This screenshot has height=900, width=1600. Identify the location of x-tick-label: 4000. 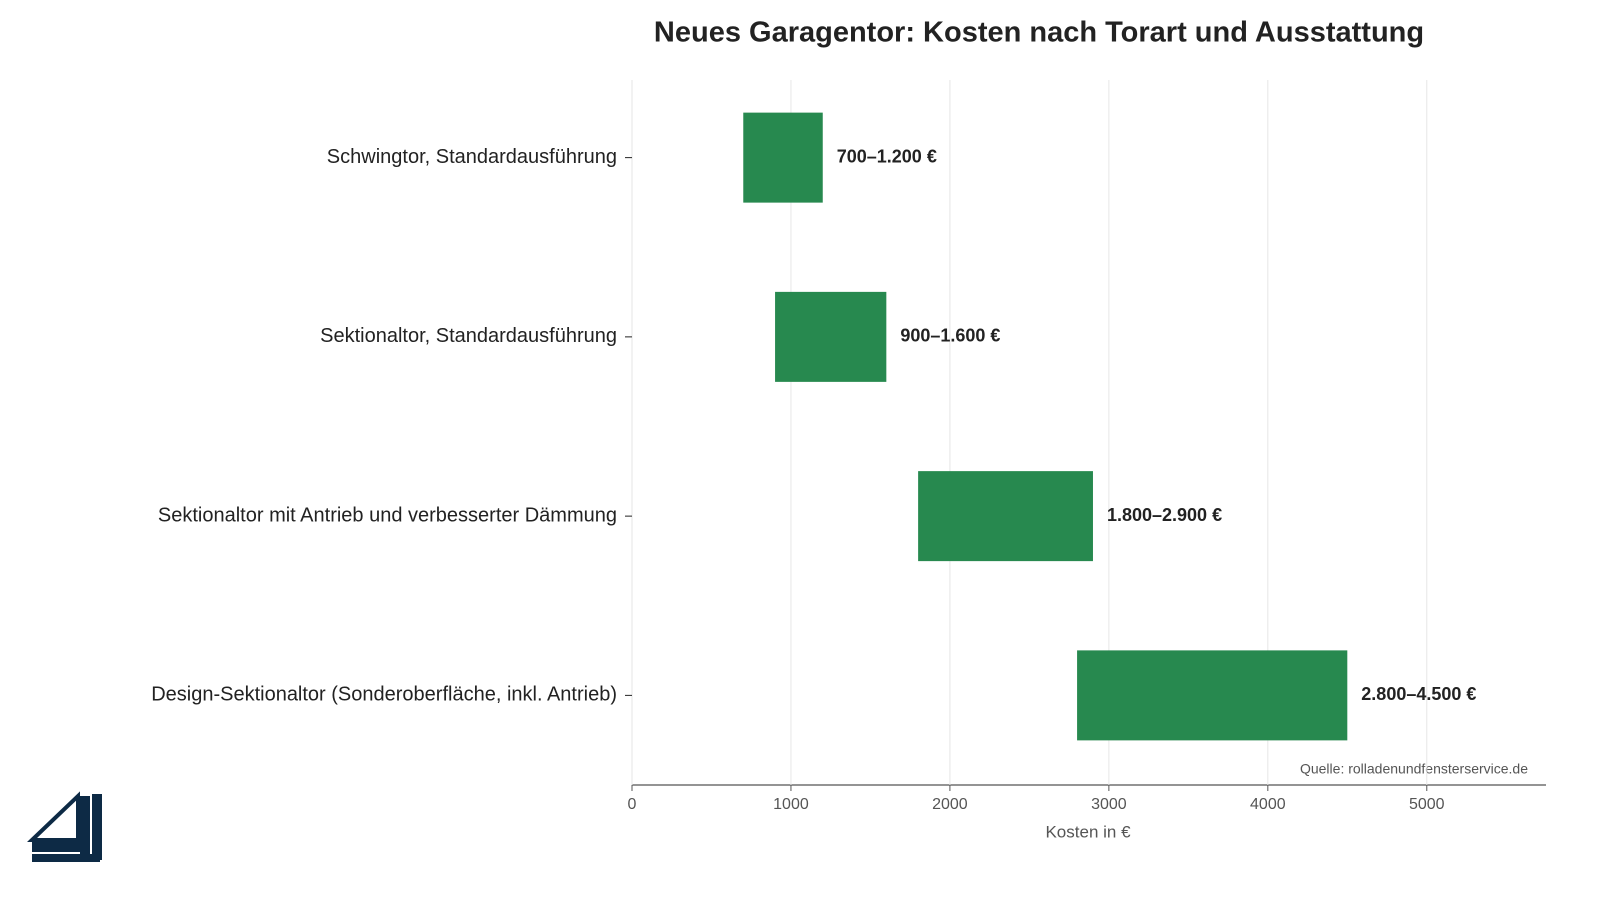
(1268, 804).